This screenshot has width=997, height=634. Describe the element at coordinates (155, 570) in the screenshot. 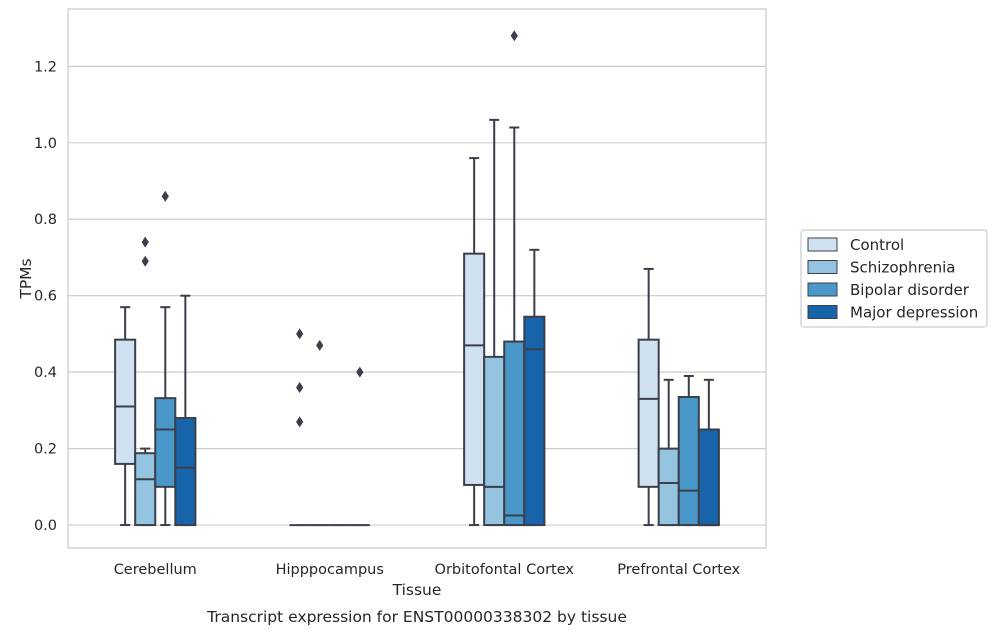

I see `x-tick-label: Cerebellum` at that location.